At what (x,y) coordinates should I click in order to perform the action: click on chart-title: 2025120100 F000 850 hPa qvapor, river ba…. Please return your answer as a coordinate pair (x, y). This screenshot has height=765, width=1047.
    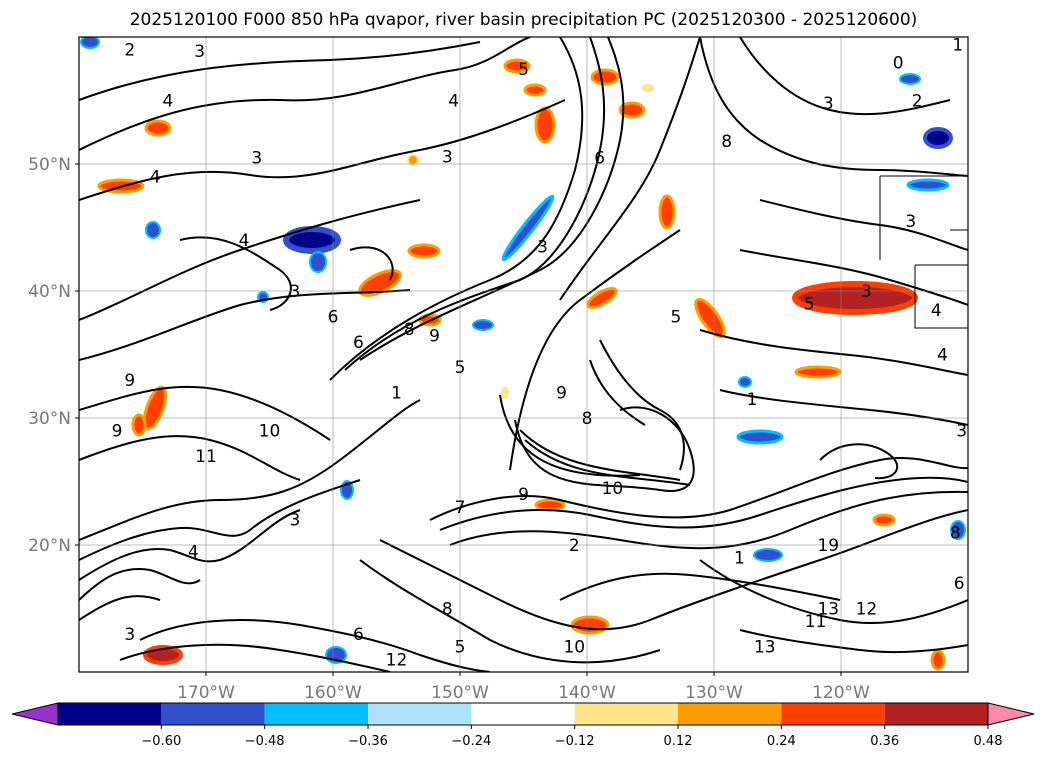
    Looking at the image, I should click on (523, 20).